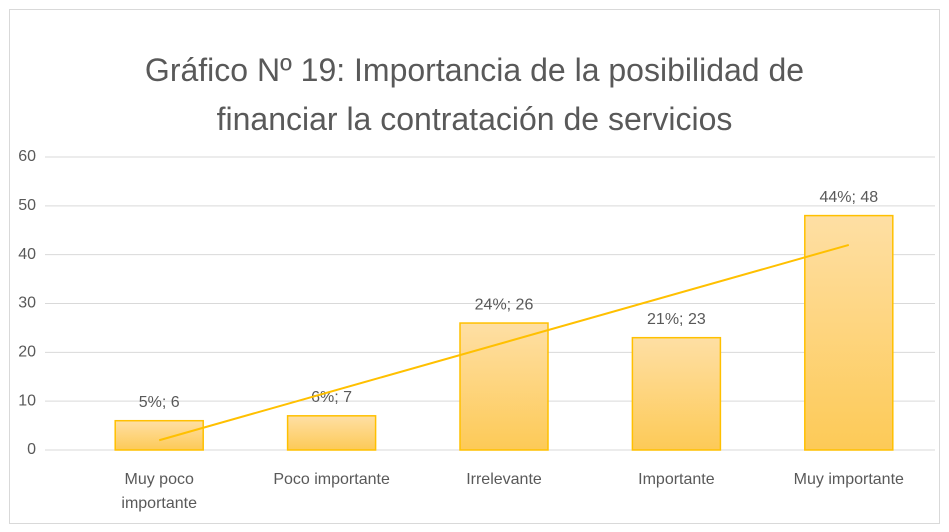 The image size is (949, 532). What do you see at coordinates (27, 254) in the screenshot?
I see `y-tick-label: 40` at bounding box center [27, 254].